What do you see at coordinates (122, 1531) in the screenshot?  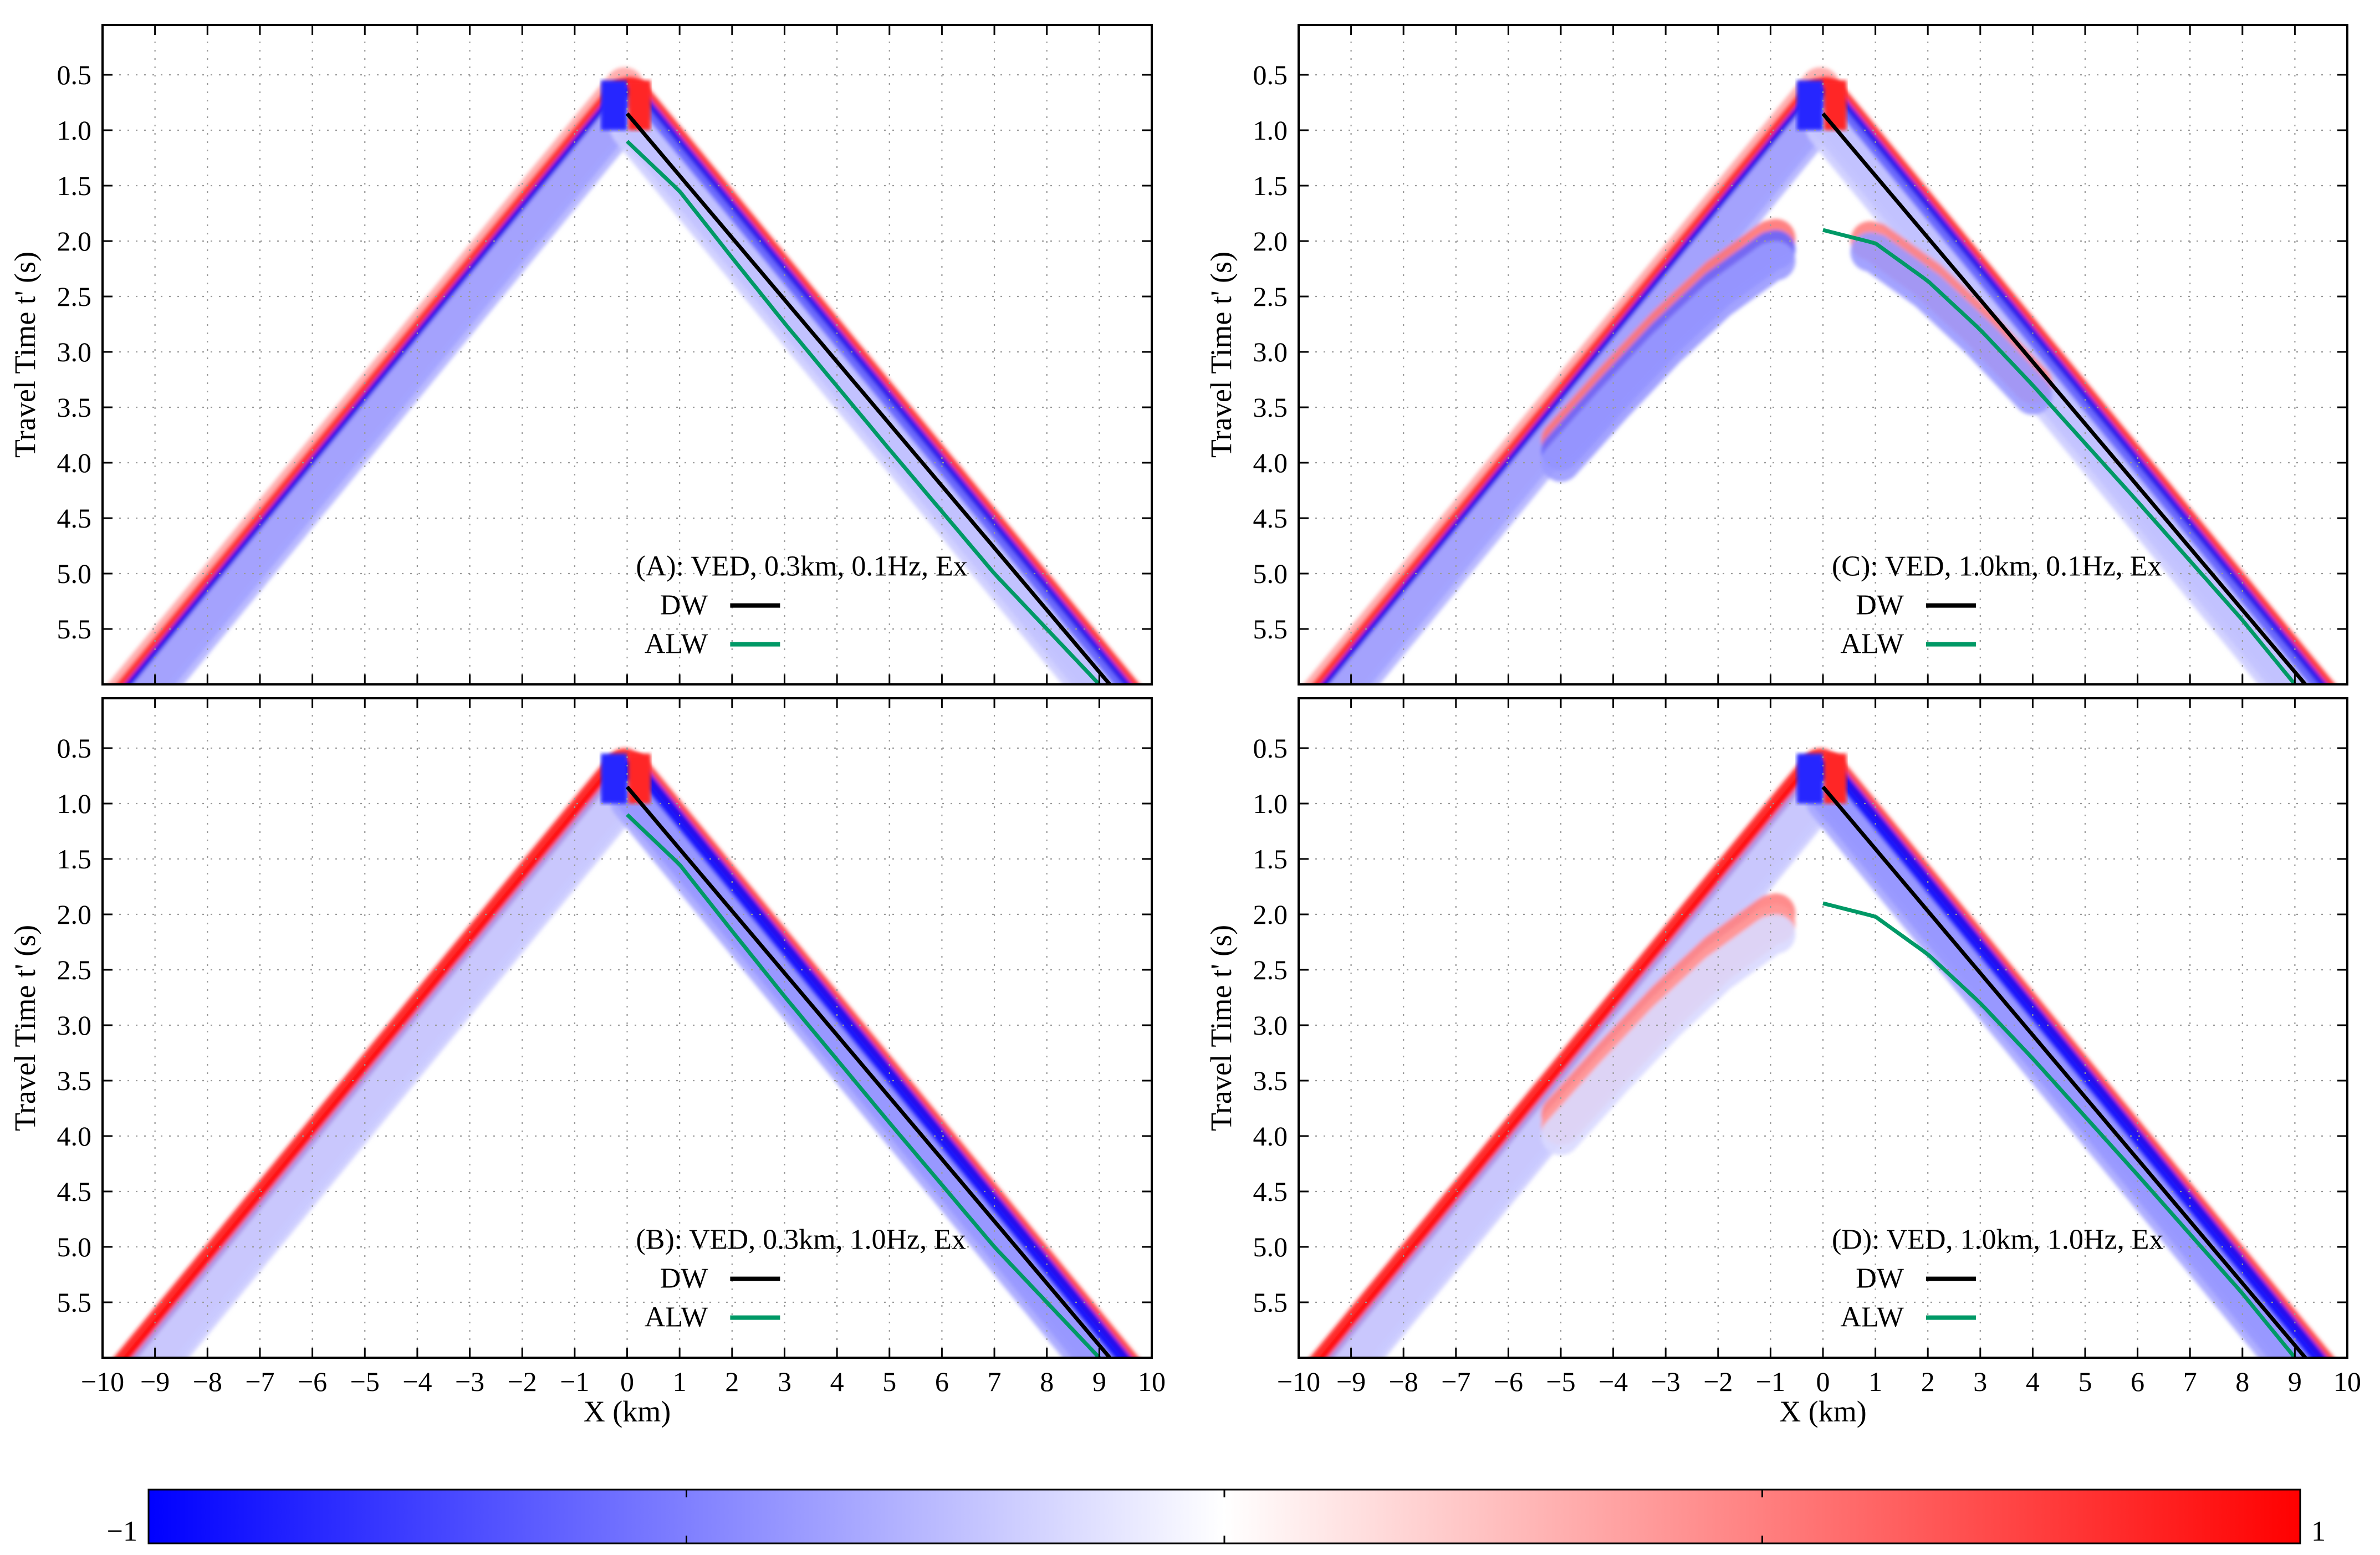 I see `colorbar-tick-label: −1` at bounding box center [122, 1531].